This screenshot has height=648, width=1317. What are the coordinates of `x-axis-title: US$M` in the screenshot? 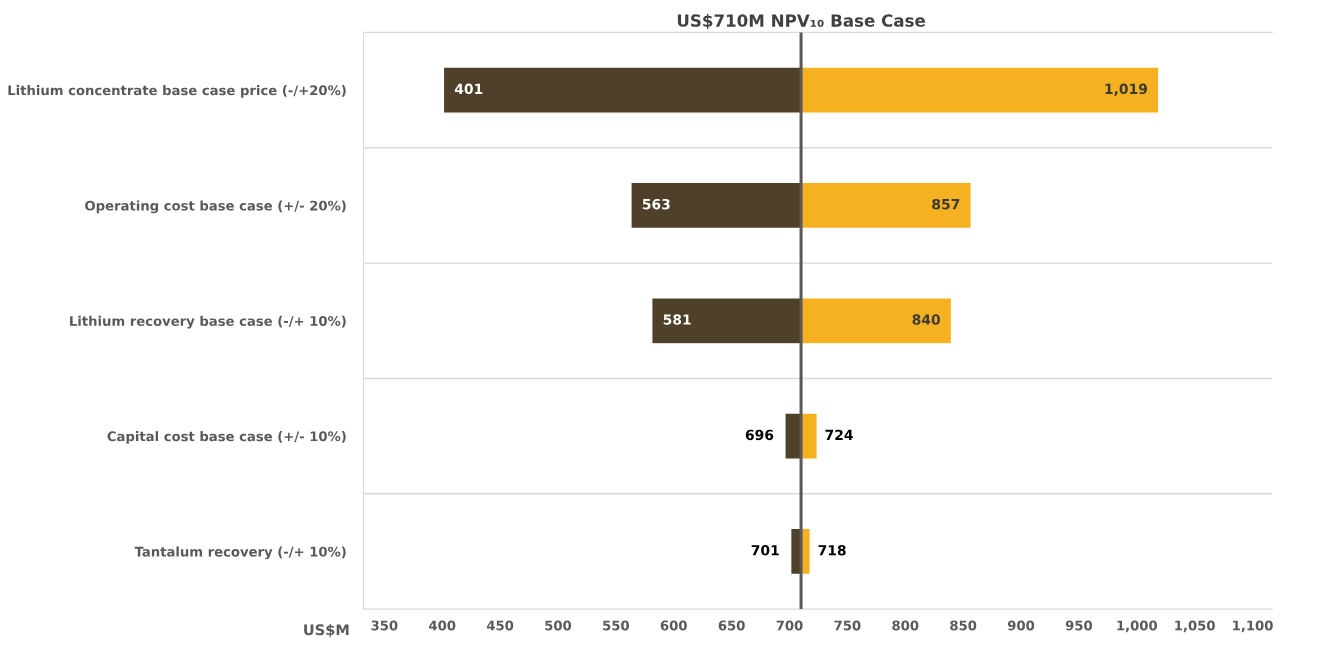 It's located at (326, 630).